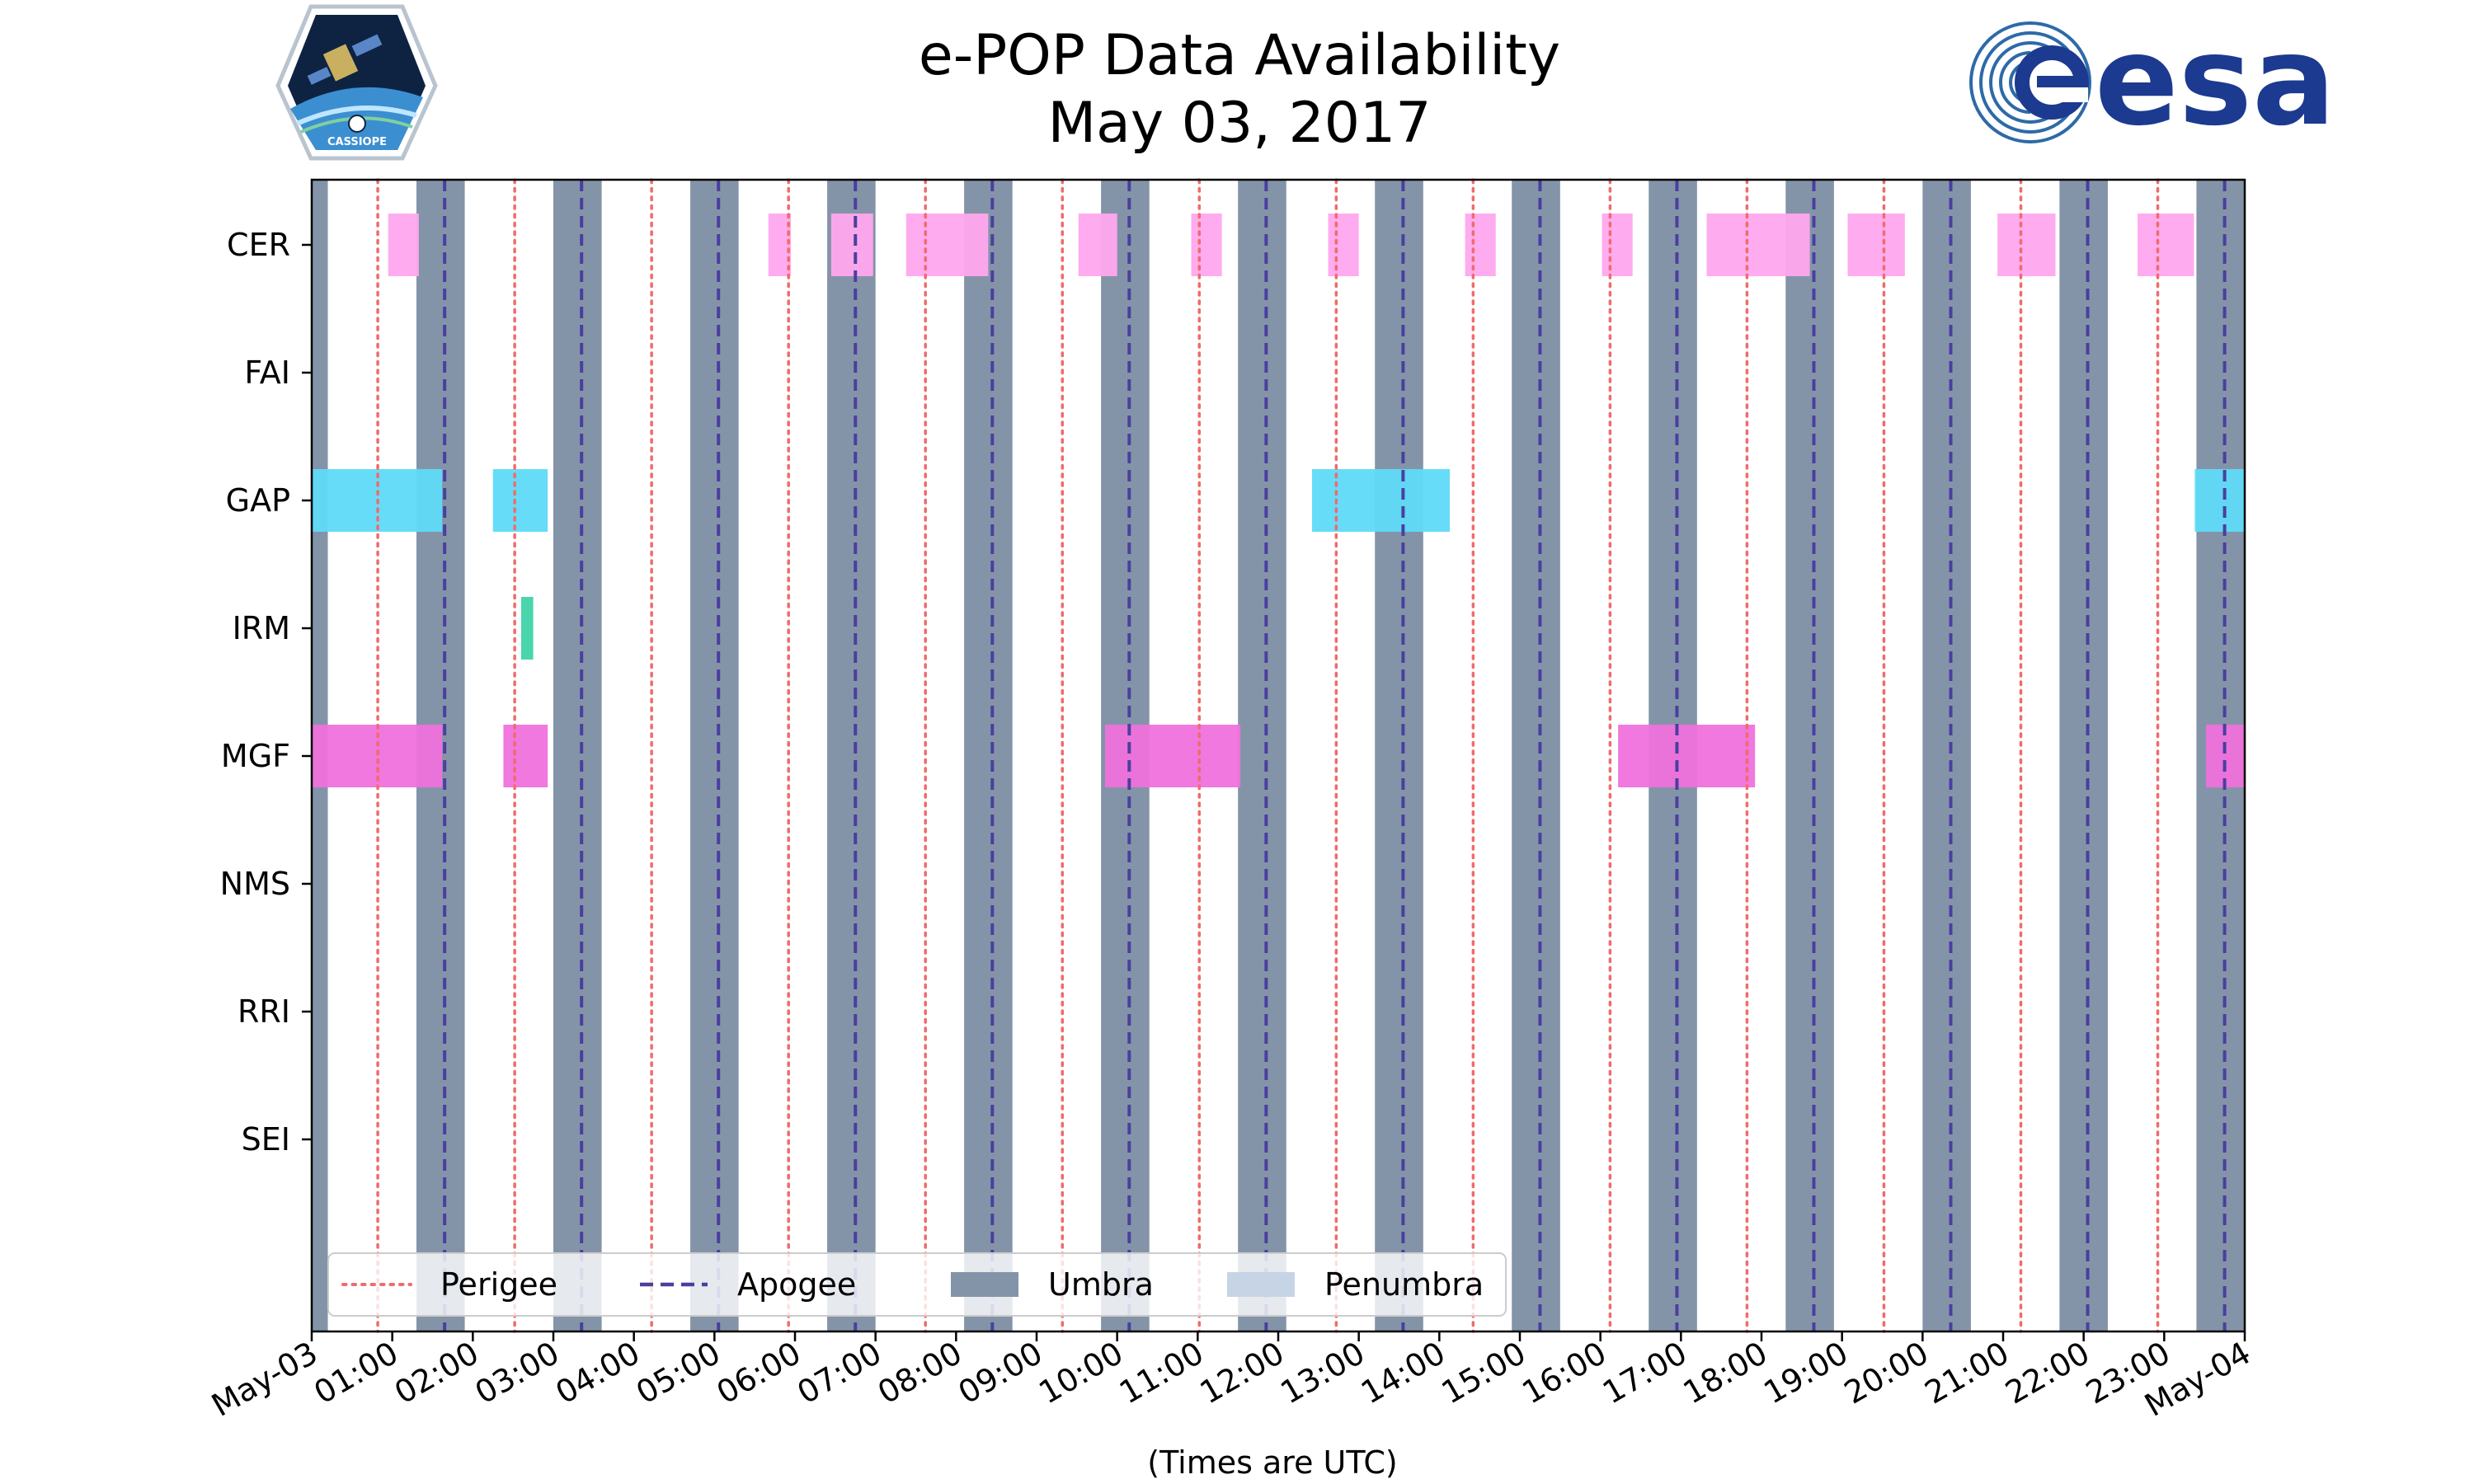 This screenshot has width=2474, height=1484. I want to click on y-tick-label-rri: RRI, so click(264, 1011).